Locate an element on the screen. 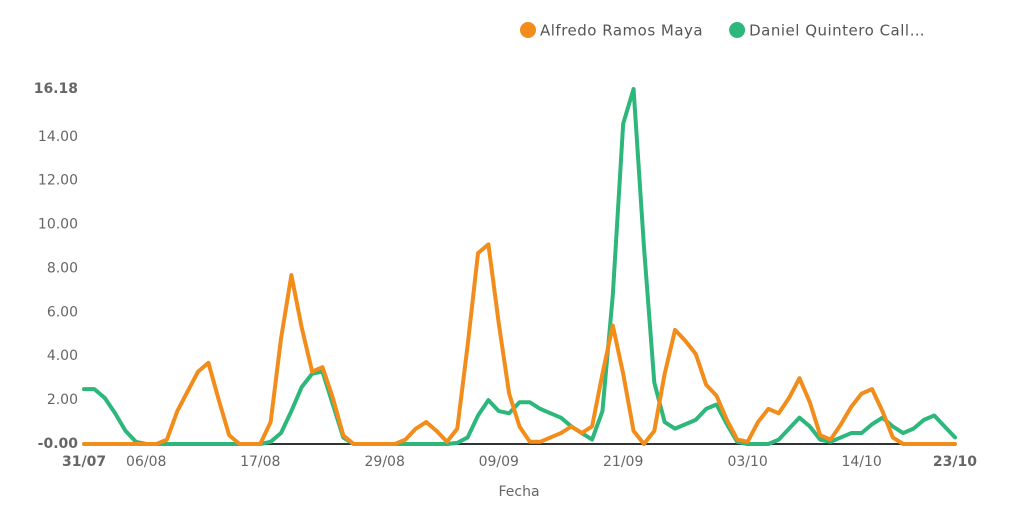 The width and height of the screenshot is (1024, 517). y-tick-label: -0.00 is located at coordinates (58, 444).